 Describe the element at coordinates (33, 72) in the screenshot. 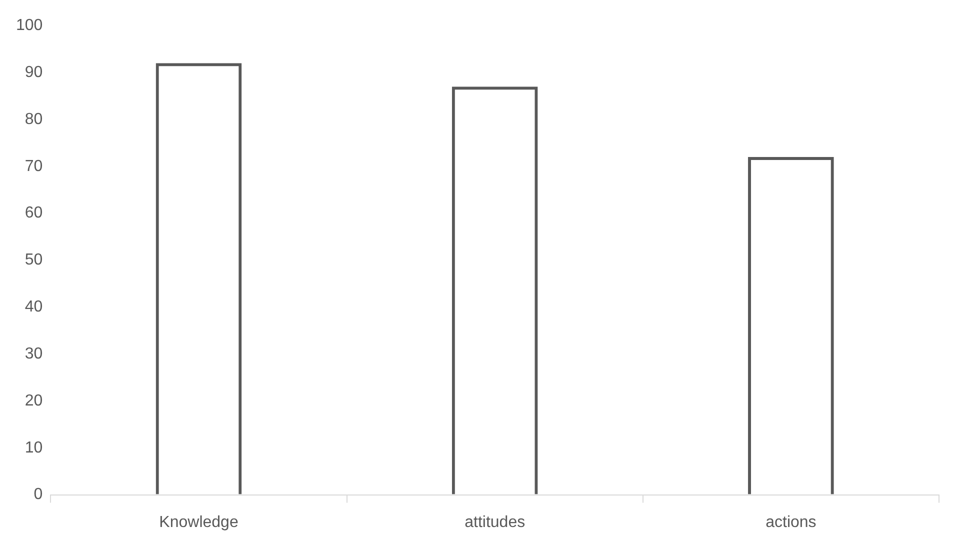

I see `y-tick-label: 90` at that location.